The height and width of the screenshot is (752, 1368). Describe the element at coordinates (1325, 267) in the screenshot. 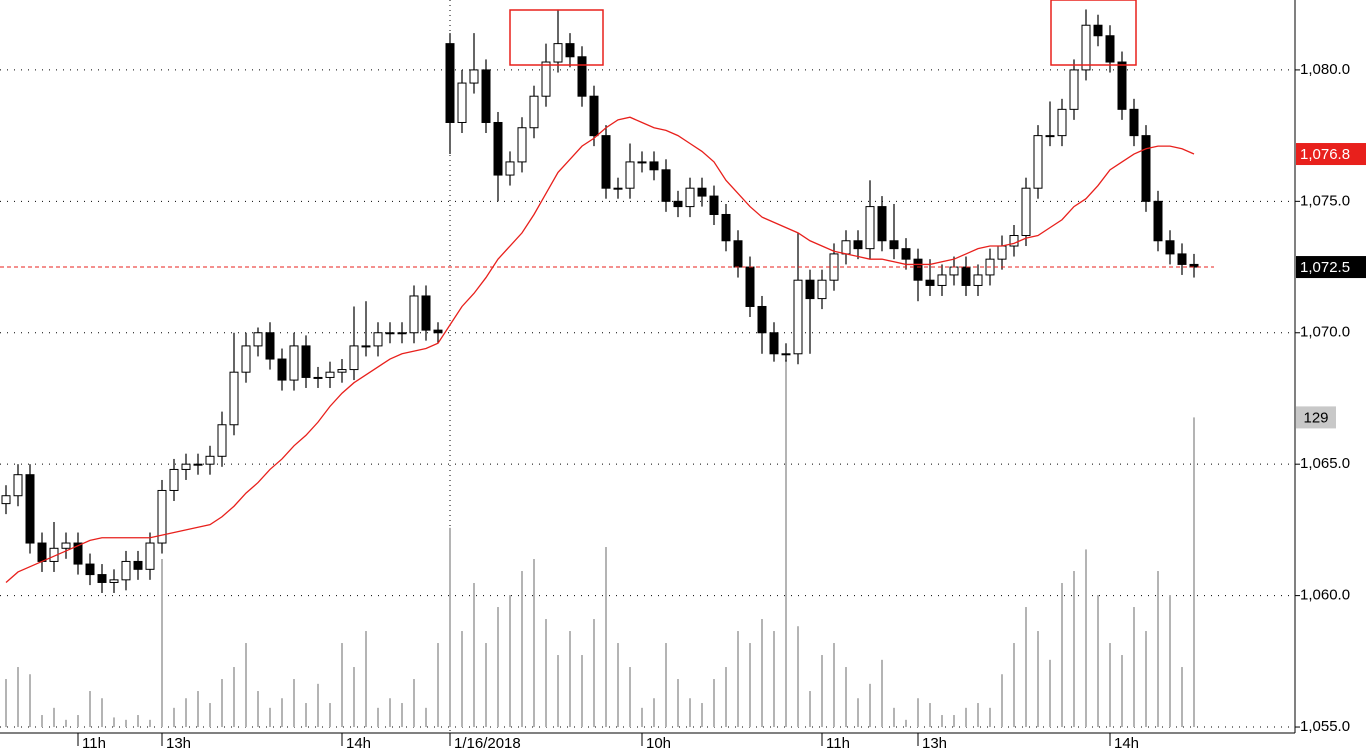

I see `price-marker-label: 1,072.5` at that location.